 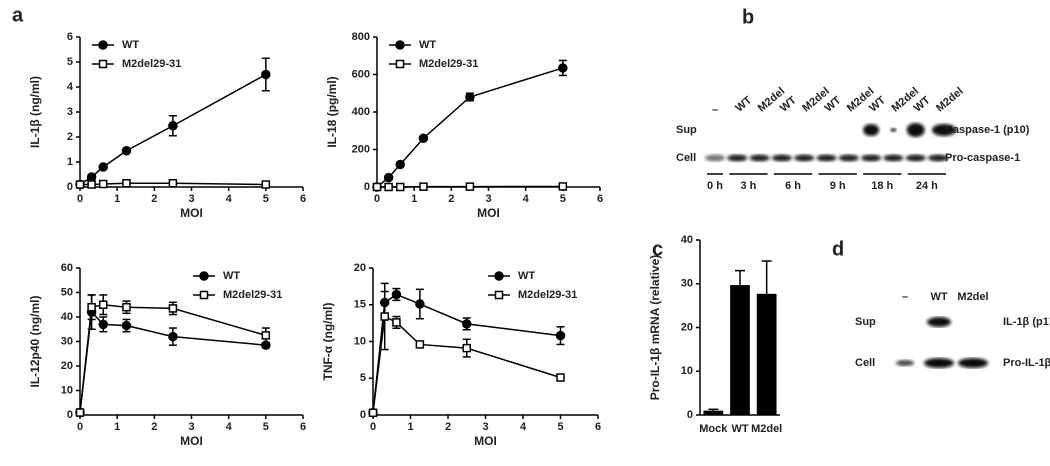 What do you see at coordinates (987, 130) in the screenshot?
I see `band-label: Caspase-1 (p10)` at bounding box center [987, 130].